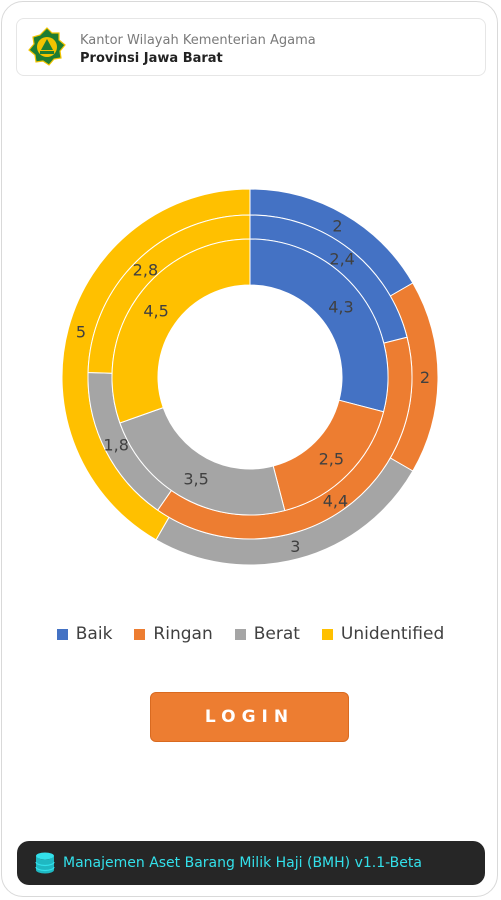  I want to click on login-button: LOGIN, so click(249, 717).